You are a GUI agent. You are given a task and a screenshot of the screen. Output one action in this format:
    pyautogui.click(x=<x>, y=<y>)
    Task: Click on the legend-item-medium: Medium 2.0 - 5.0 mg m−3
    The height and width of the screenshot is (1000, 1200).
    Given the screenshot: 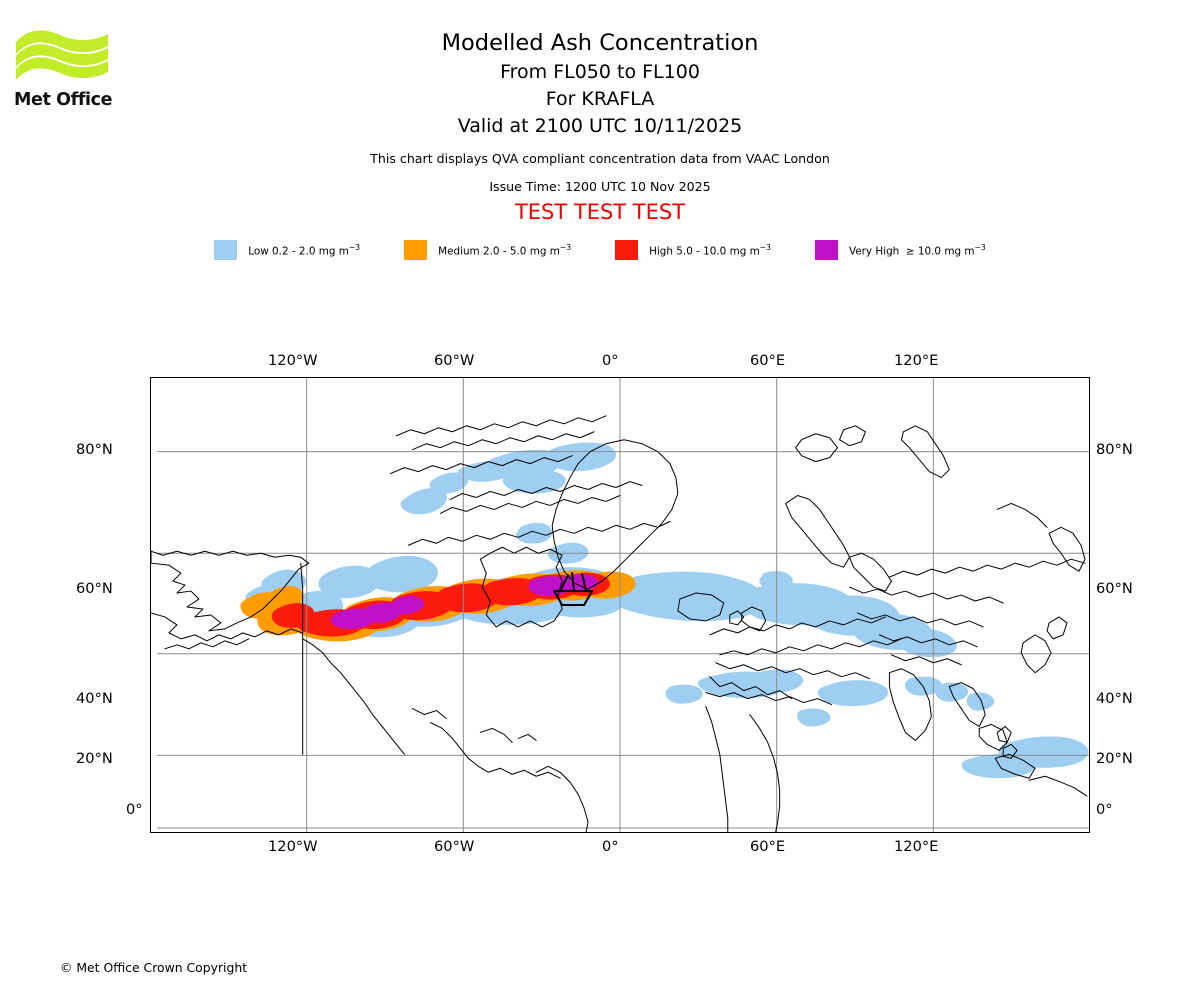 What is the action you would take?
    pyautogui.click(x=487, y=250)
    